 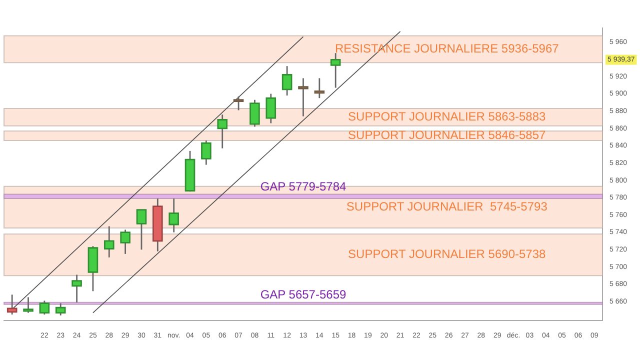 I want to click on band-label: GAP 5657-5659, so click(x=303, y=295).